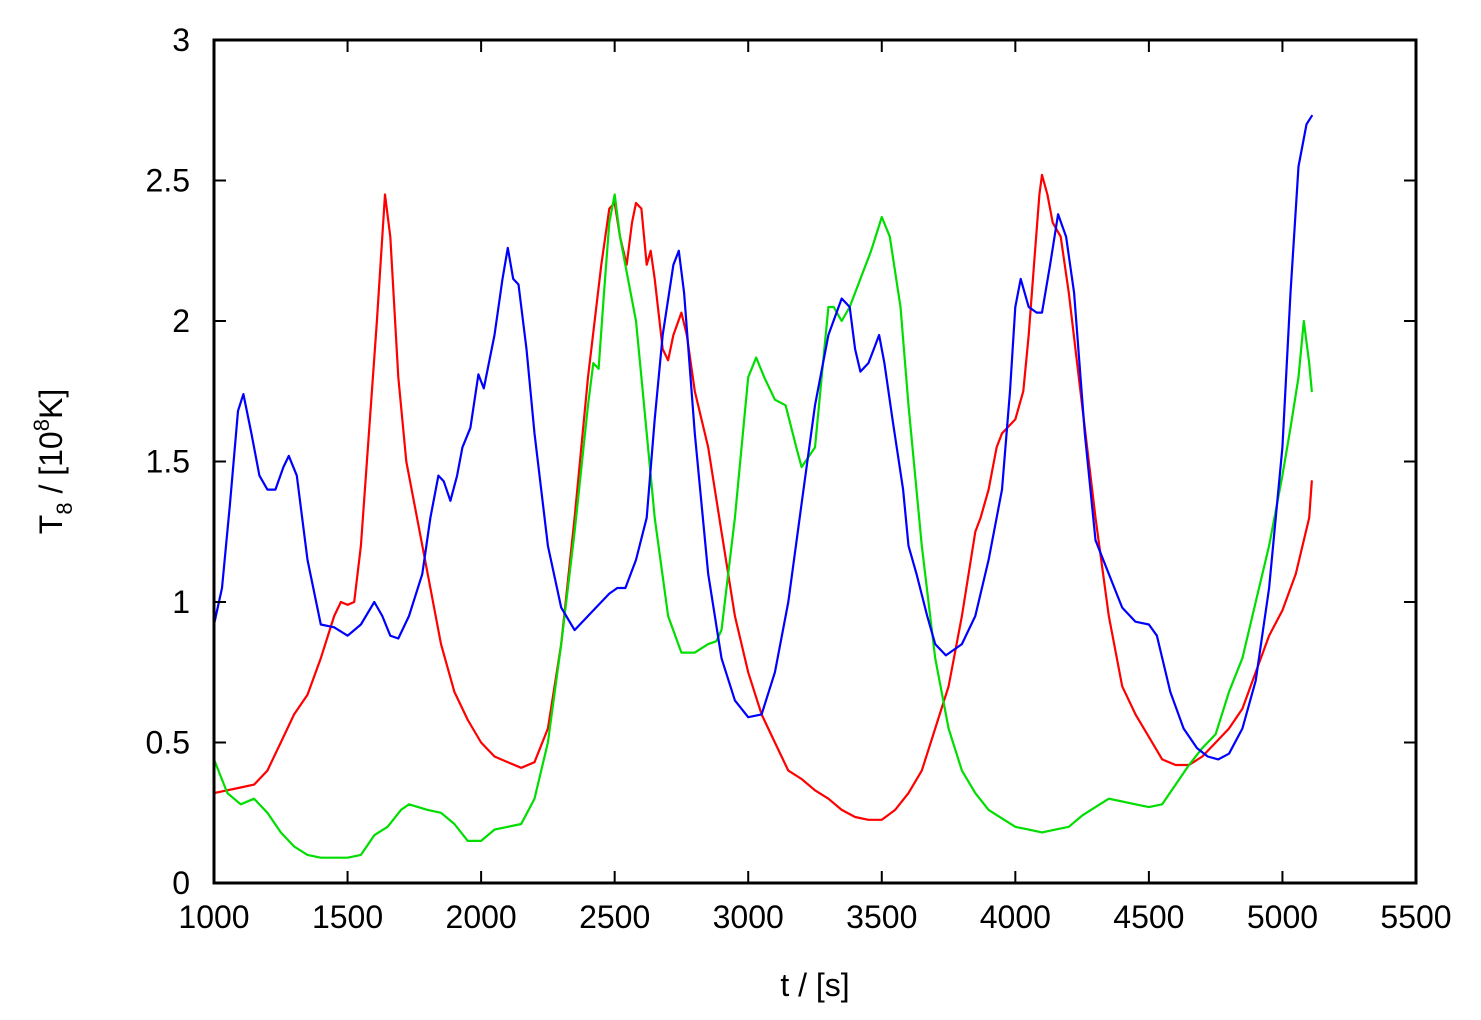 Image resolution: width=1481 pixels, height=1020 pixels. What do you see at coordinates (168, 181) in the screenshot?
I see `y-tick-label: 2.5` at bounding box center [168, 181].